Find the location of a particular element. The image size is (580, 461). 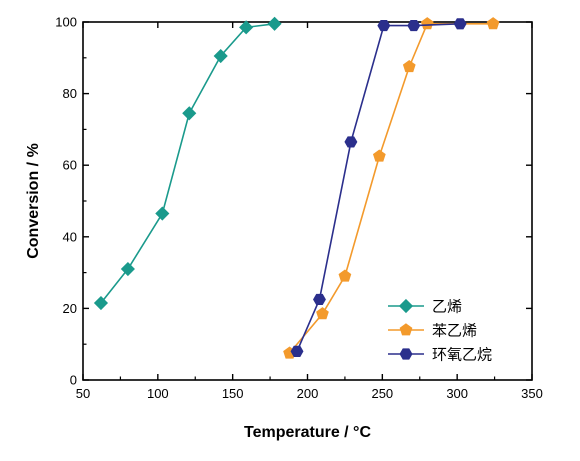

y-tick-label: 100 is located at coordinates (66, 22).